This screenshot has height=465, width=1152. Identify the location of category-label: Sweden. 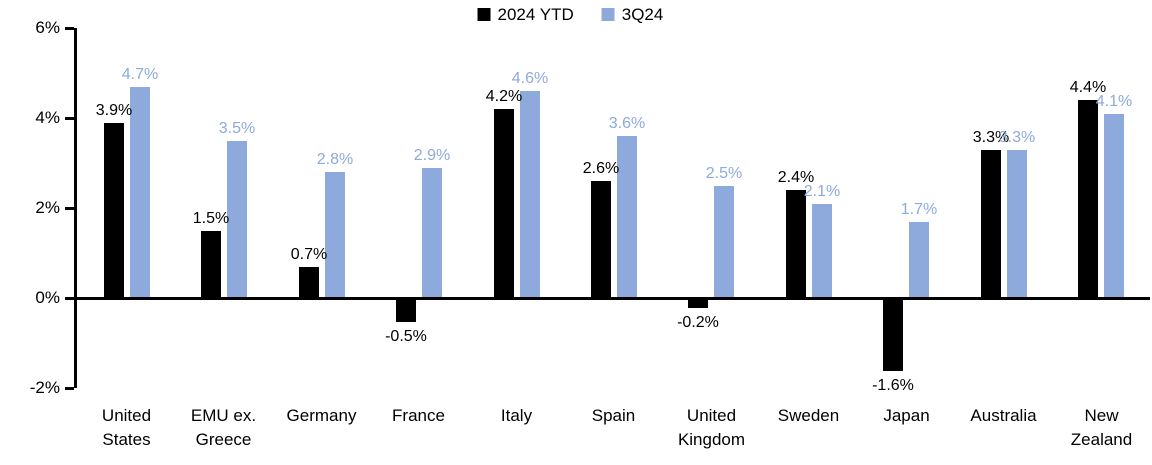
(808, 415).